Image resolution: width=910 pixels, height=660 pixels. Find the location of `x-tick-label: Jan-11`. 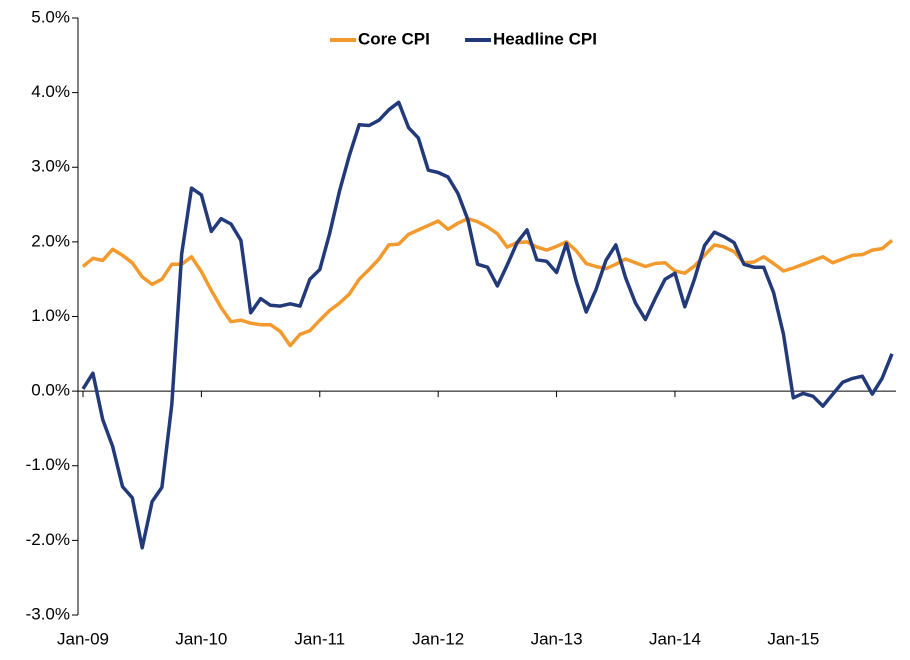

x-tick-label: Jan-11 is located at coordinates (319, 638).